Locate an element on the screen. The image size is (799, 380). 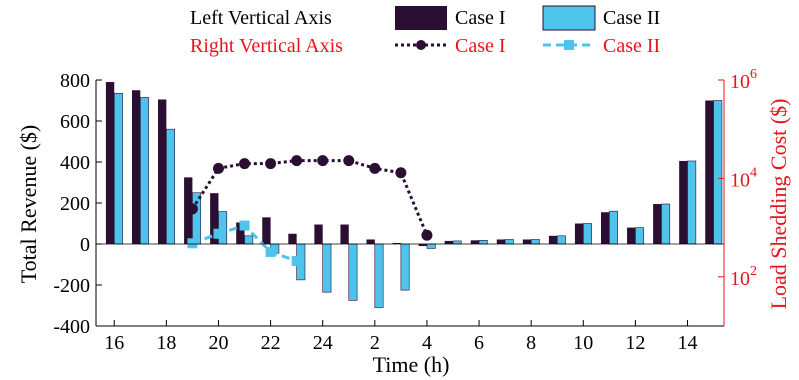
x-tick-label-18: 18 is located at coordinates (166, 343).